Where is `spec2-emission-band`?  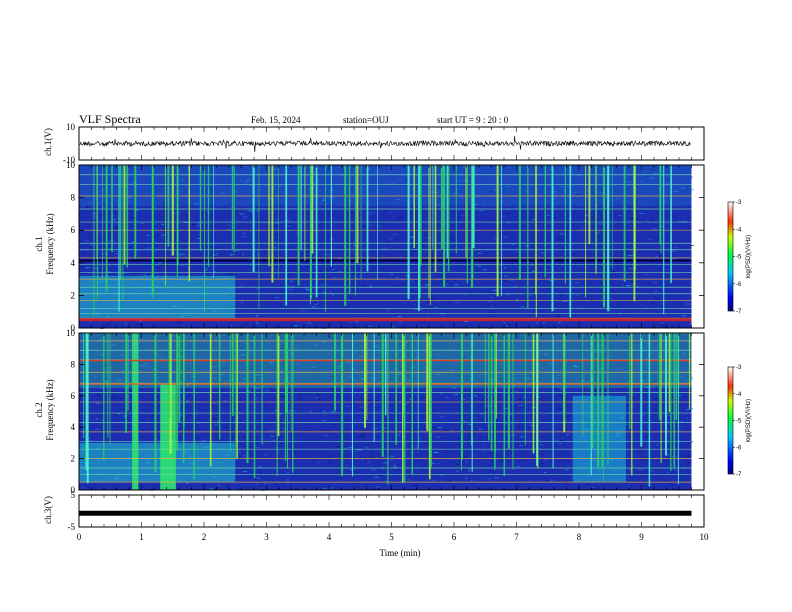 spec2-emission-band is located at coordinates (599, 439).